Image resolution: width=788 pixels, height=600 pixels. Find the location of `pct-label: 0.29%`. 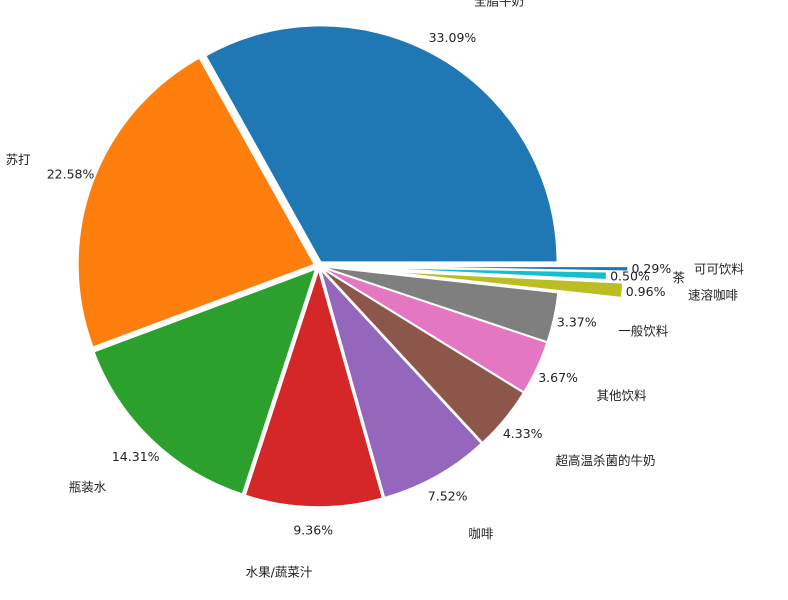

pct-label: 0.29% is located at coordinates (651, 268).